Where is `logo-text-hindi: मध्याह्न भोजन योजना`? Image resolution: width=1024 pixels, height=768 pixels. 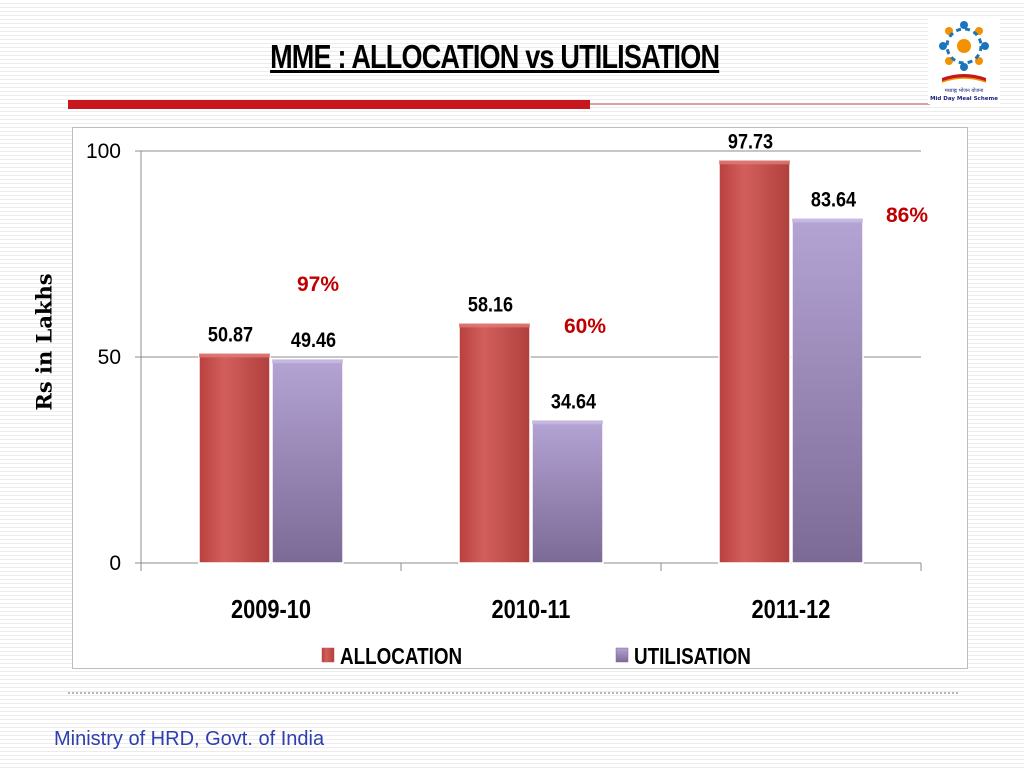
logo-text-hindi: मध्याह्न भोजन योजना is located at coordinates (964, 90).